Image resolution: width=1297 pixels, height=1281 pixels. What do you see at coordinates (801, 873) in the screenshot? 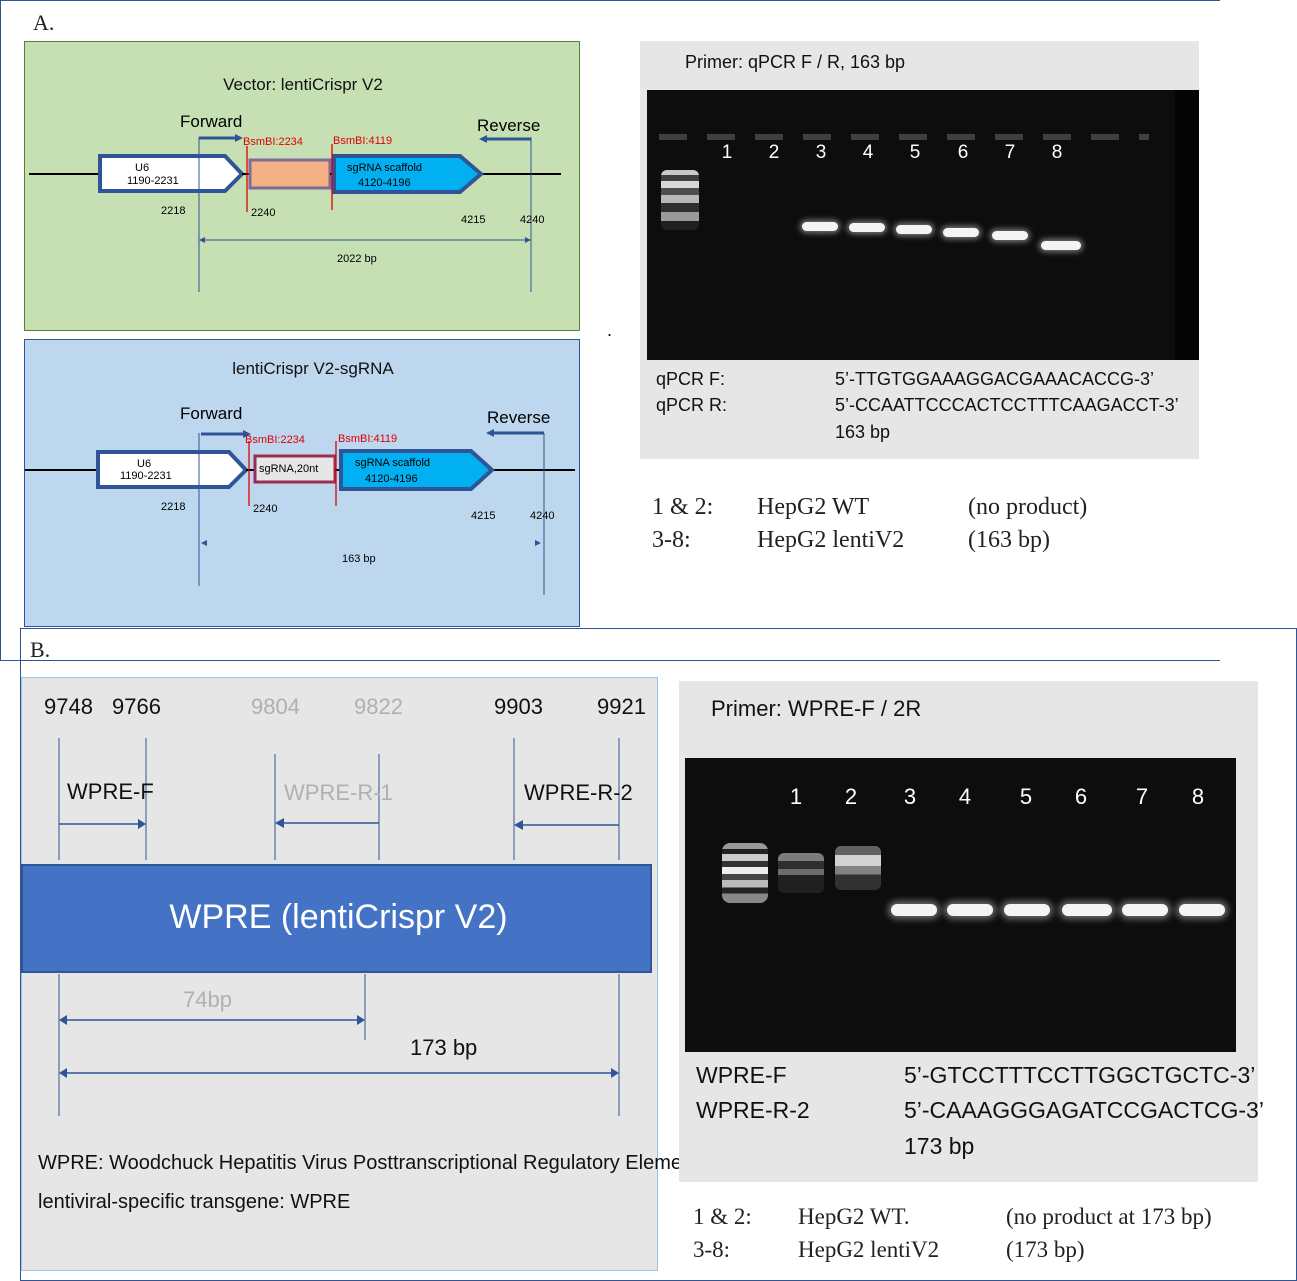
I see `gel-b-wt-smear` at bounding box center [801, 873].